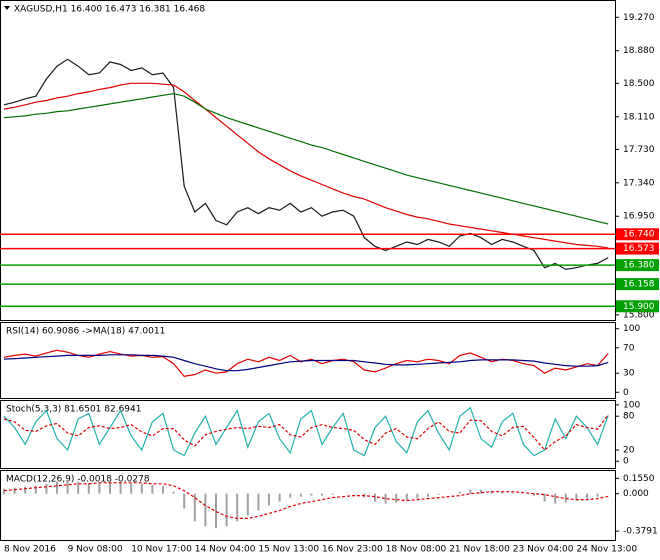  I want to click on x-tick-label: 16 Nov 23:00, so click(352, 550).